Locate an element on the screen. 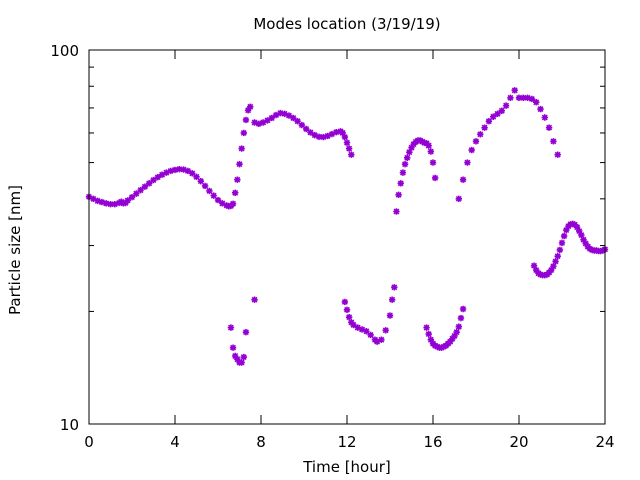 The width and height of the screenshot is (640, 480). x-tick-label: 0 is located at coordinates (89, 442).